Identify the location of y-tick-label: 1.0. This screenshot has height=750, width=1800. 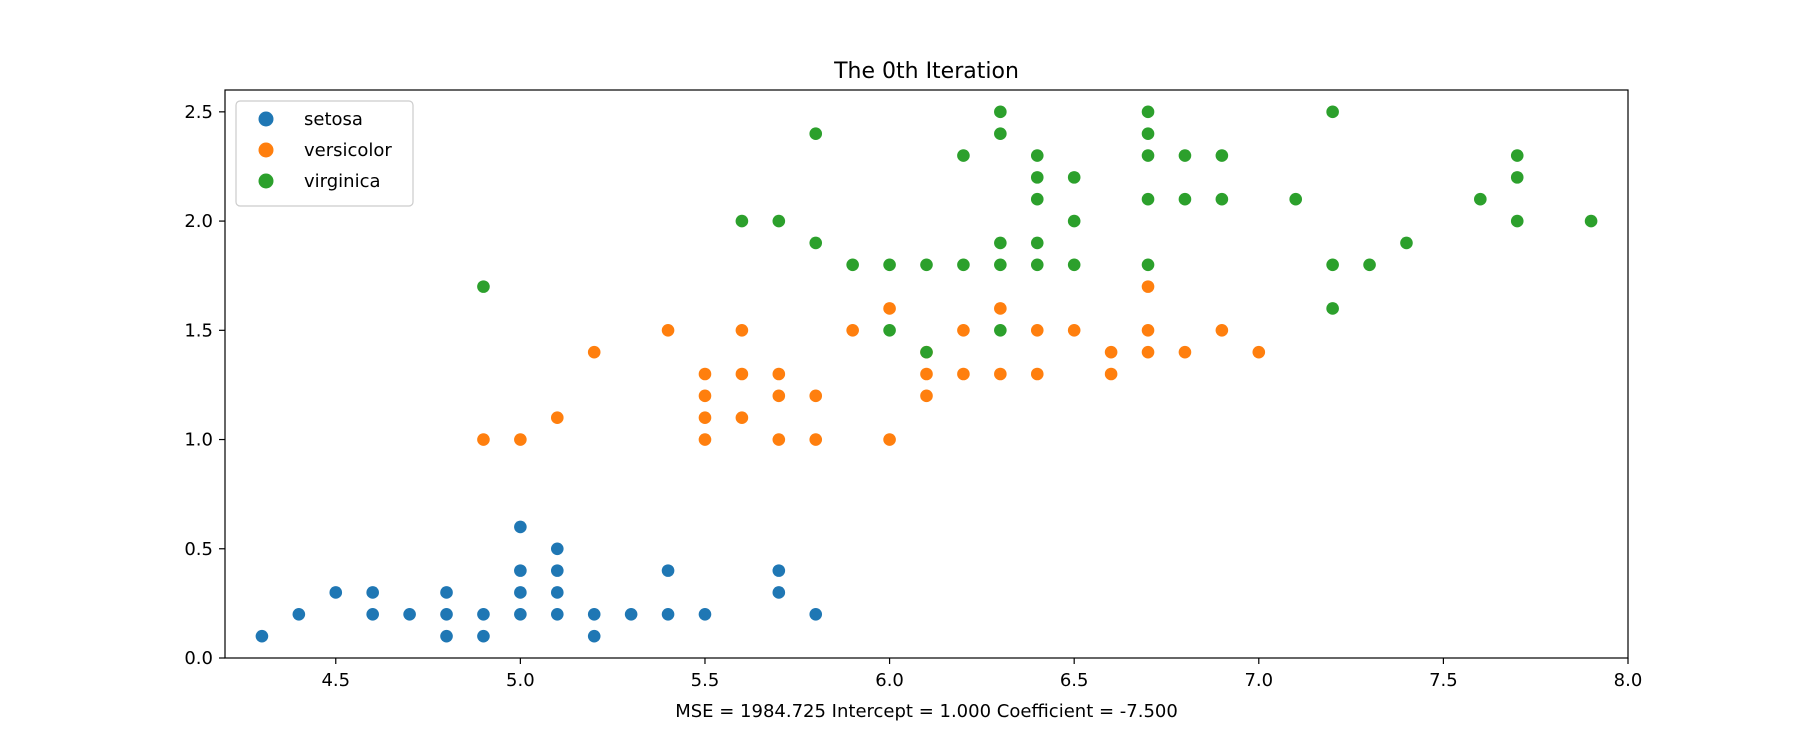
(198, 440).